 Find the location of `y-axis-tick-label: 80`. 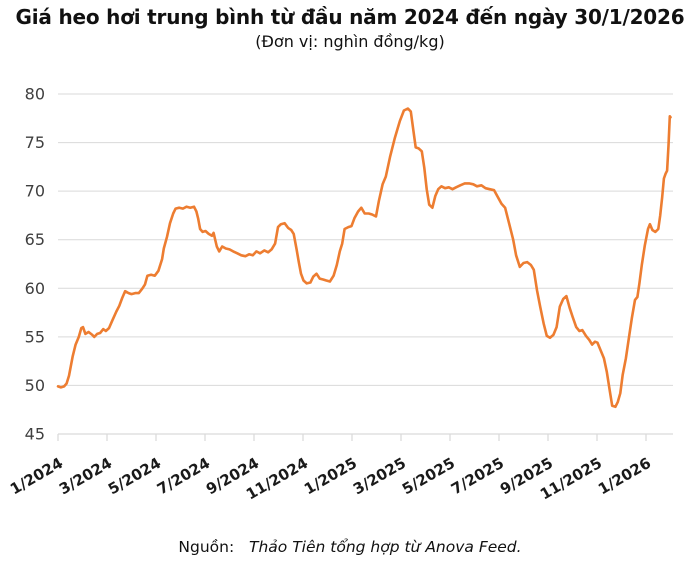

y-axis-tick-label: 80 is located at coordinates (35, 94).